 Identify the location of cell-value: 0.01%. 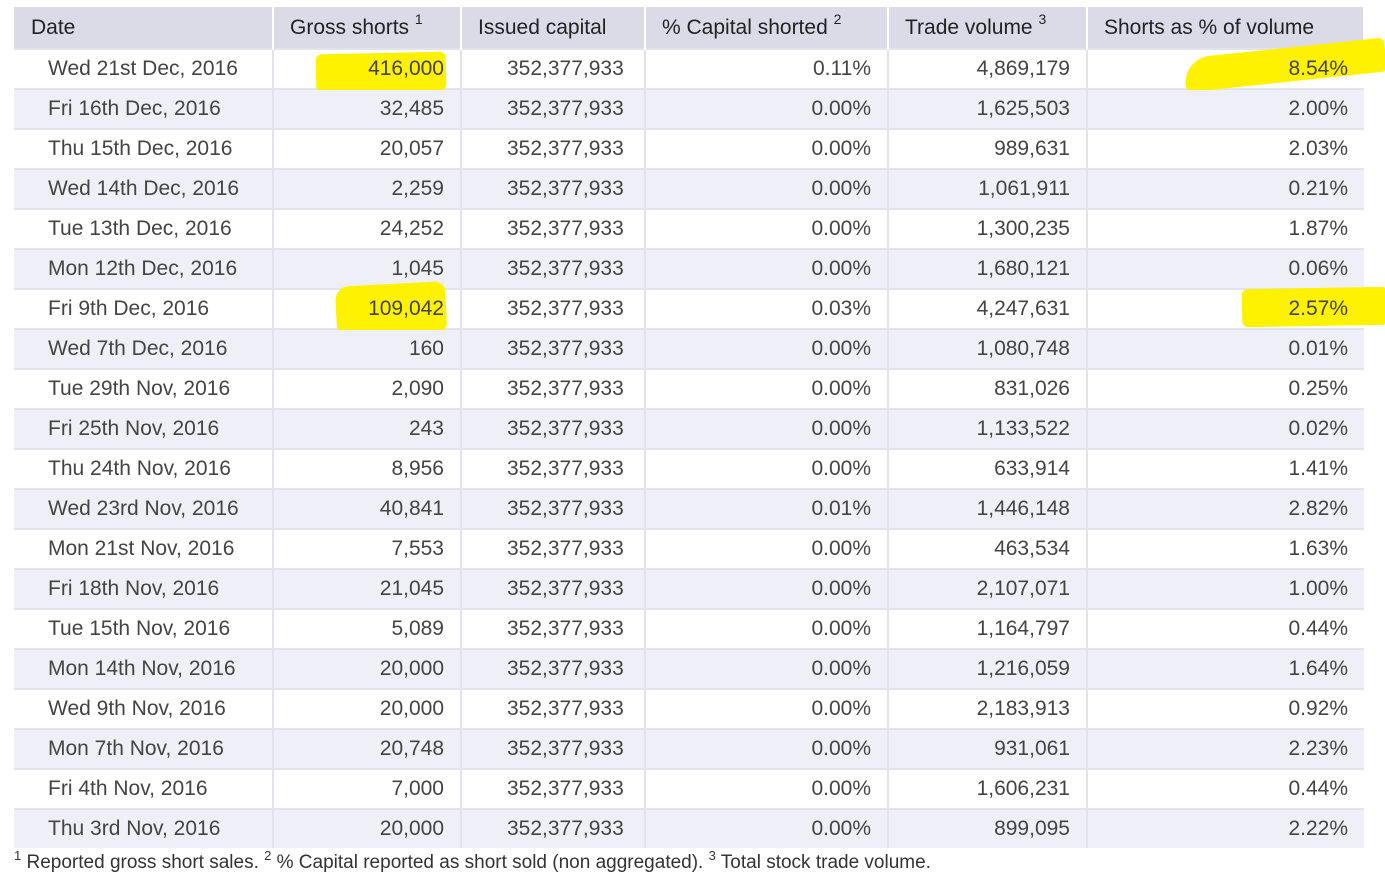
(841, 508).